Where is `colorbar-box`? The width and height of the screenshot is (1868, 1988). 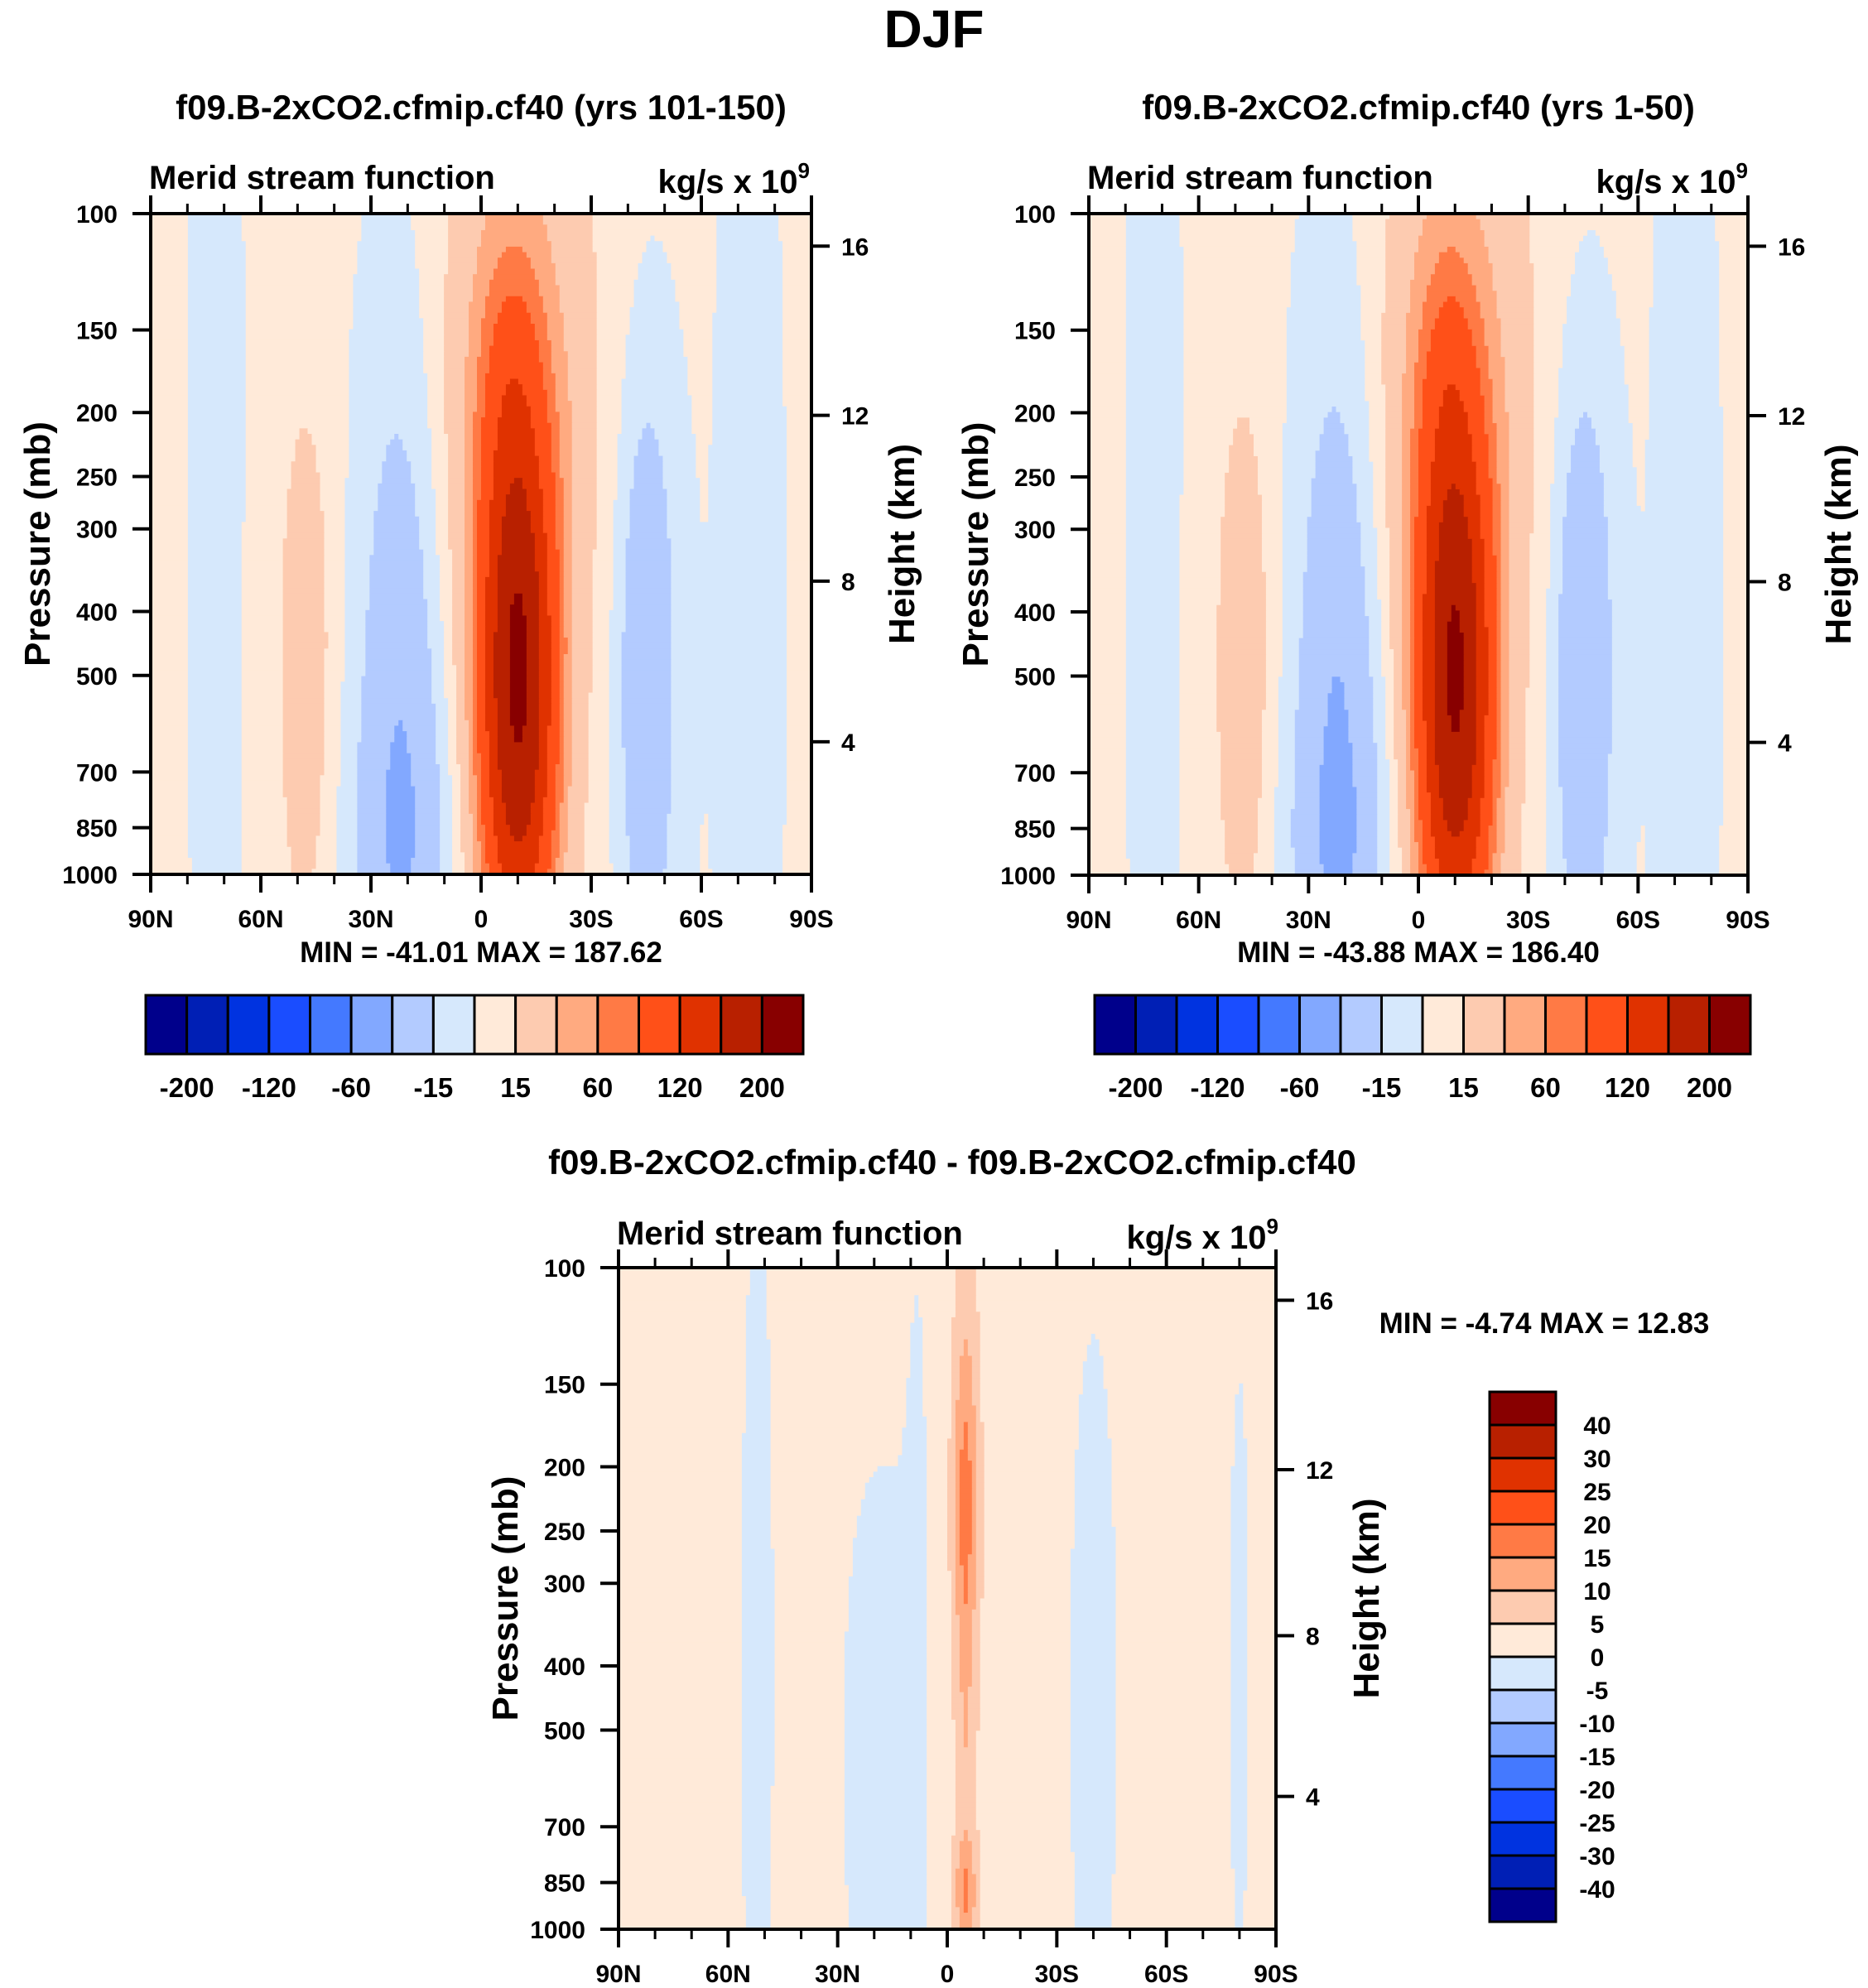 colorbar-box is located at coordinates (700, 1025).